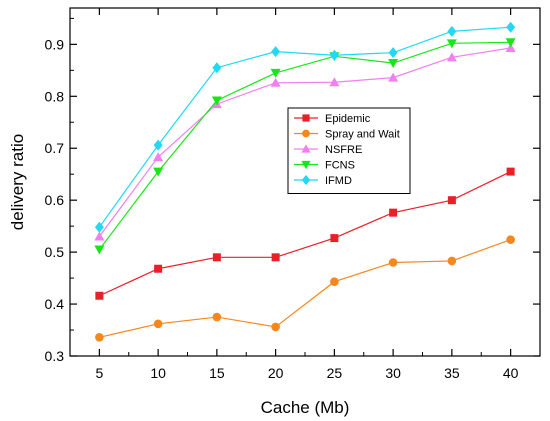 This screenshot has height=421, width=550. I want to click on legend-label: Spray and Wait, so click(362, 135).